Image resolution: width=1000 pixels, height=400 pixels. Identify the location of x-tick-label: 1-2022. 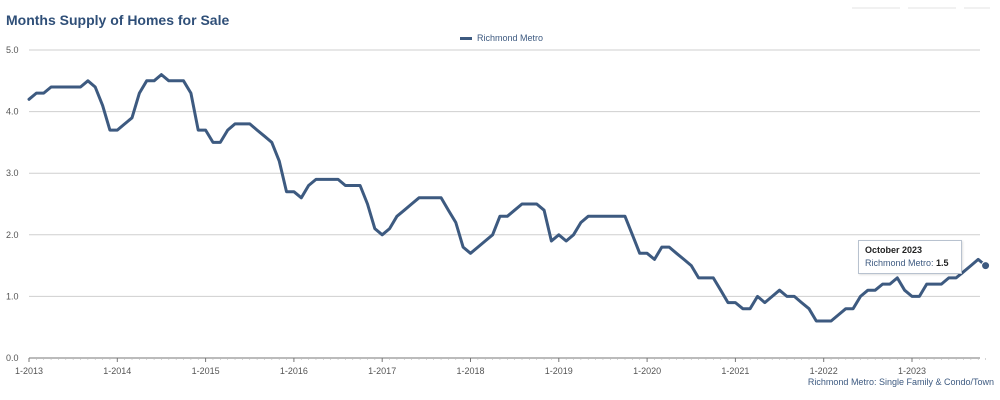
(824, 371).